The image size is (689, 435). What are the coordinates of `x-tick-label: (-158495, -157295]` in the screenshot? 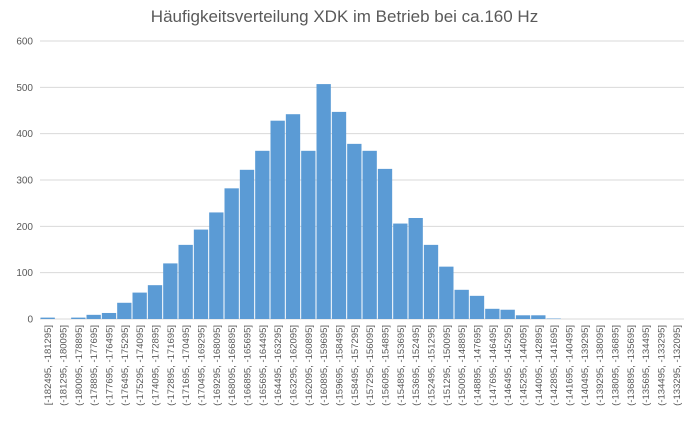 It's located at (355, 365).